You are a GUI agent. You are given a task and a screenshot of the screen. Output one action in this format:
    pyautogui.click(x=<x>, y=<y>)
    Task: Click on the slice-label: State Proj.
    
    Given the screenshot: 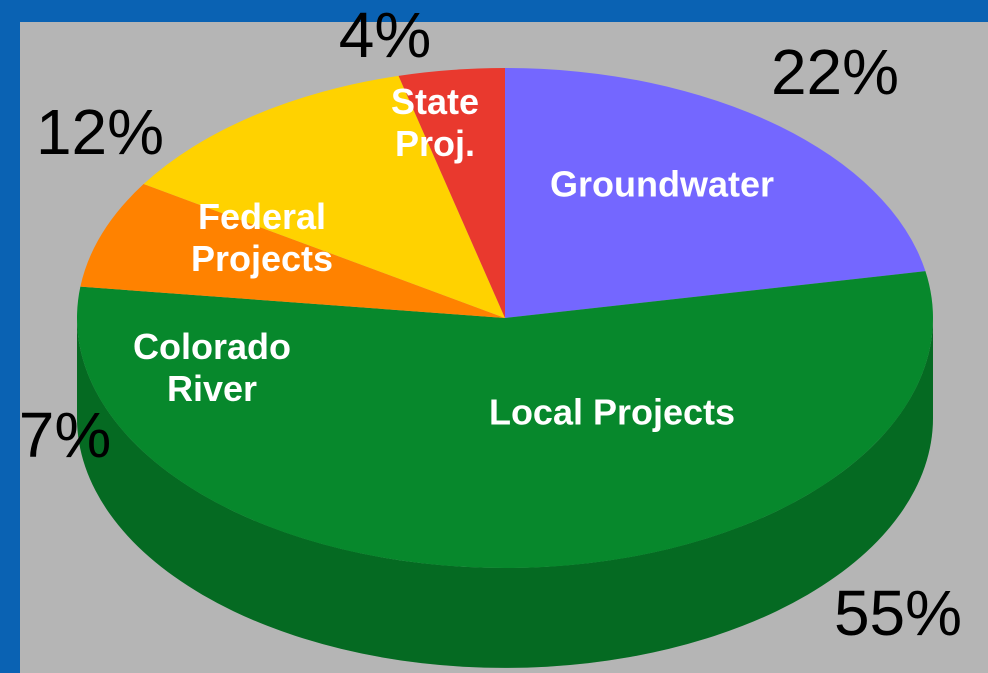 What is the action you would take?
    pyautogui.click(x=435, y=122)
    